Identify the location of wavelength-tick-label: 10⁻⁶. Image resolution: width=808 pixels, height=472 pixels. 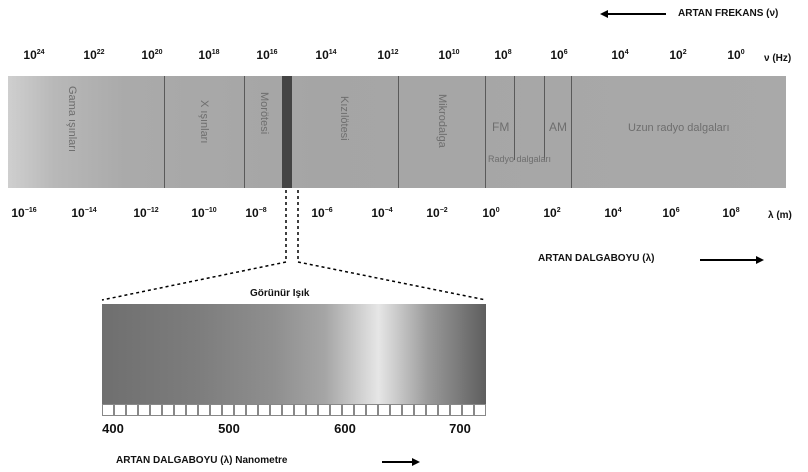
(322, 213).